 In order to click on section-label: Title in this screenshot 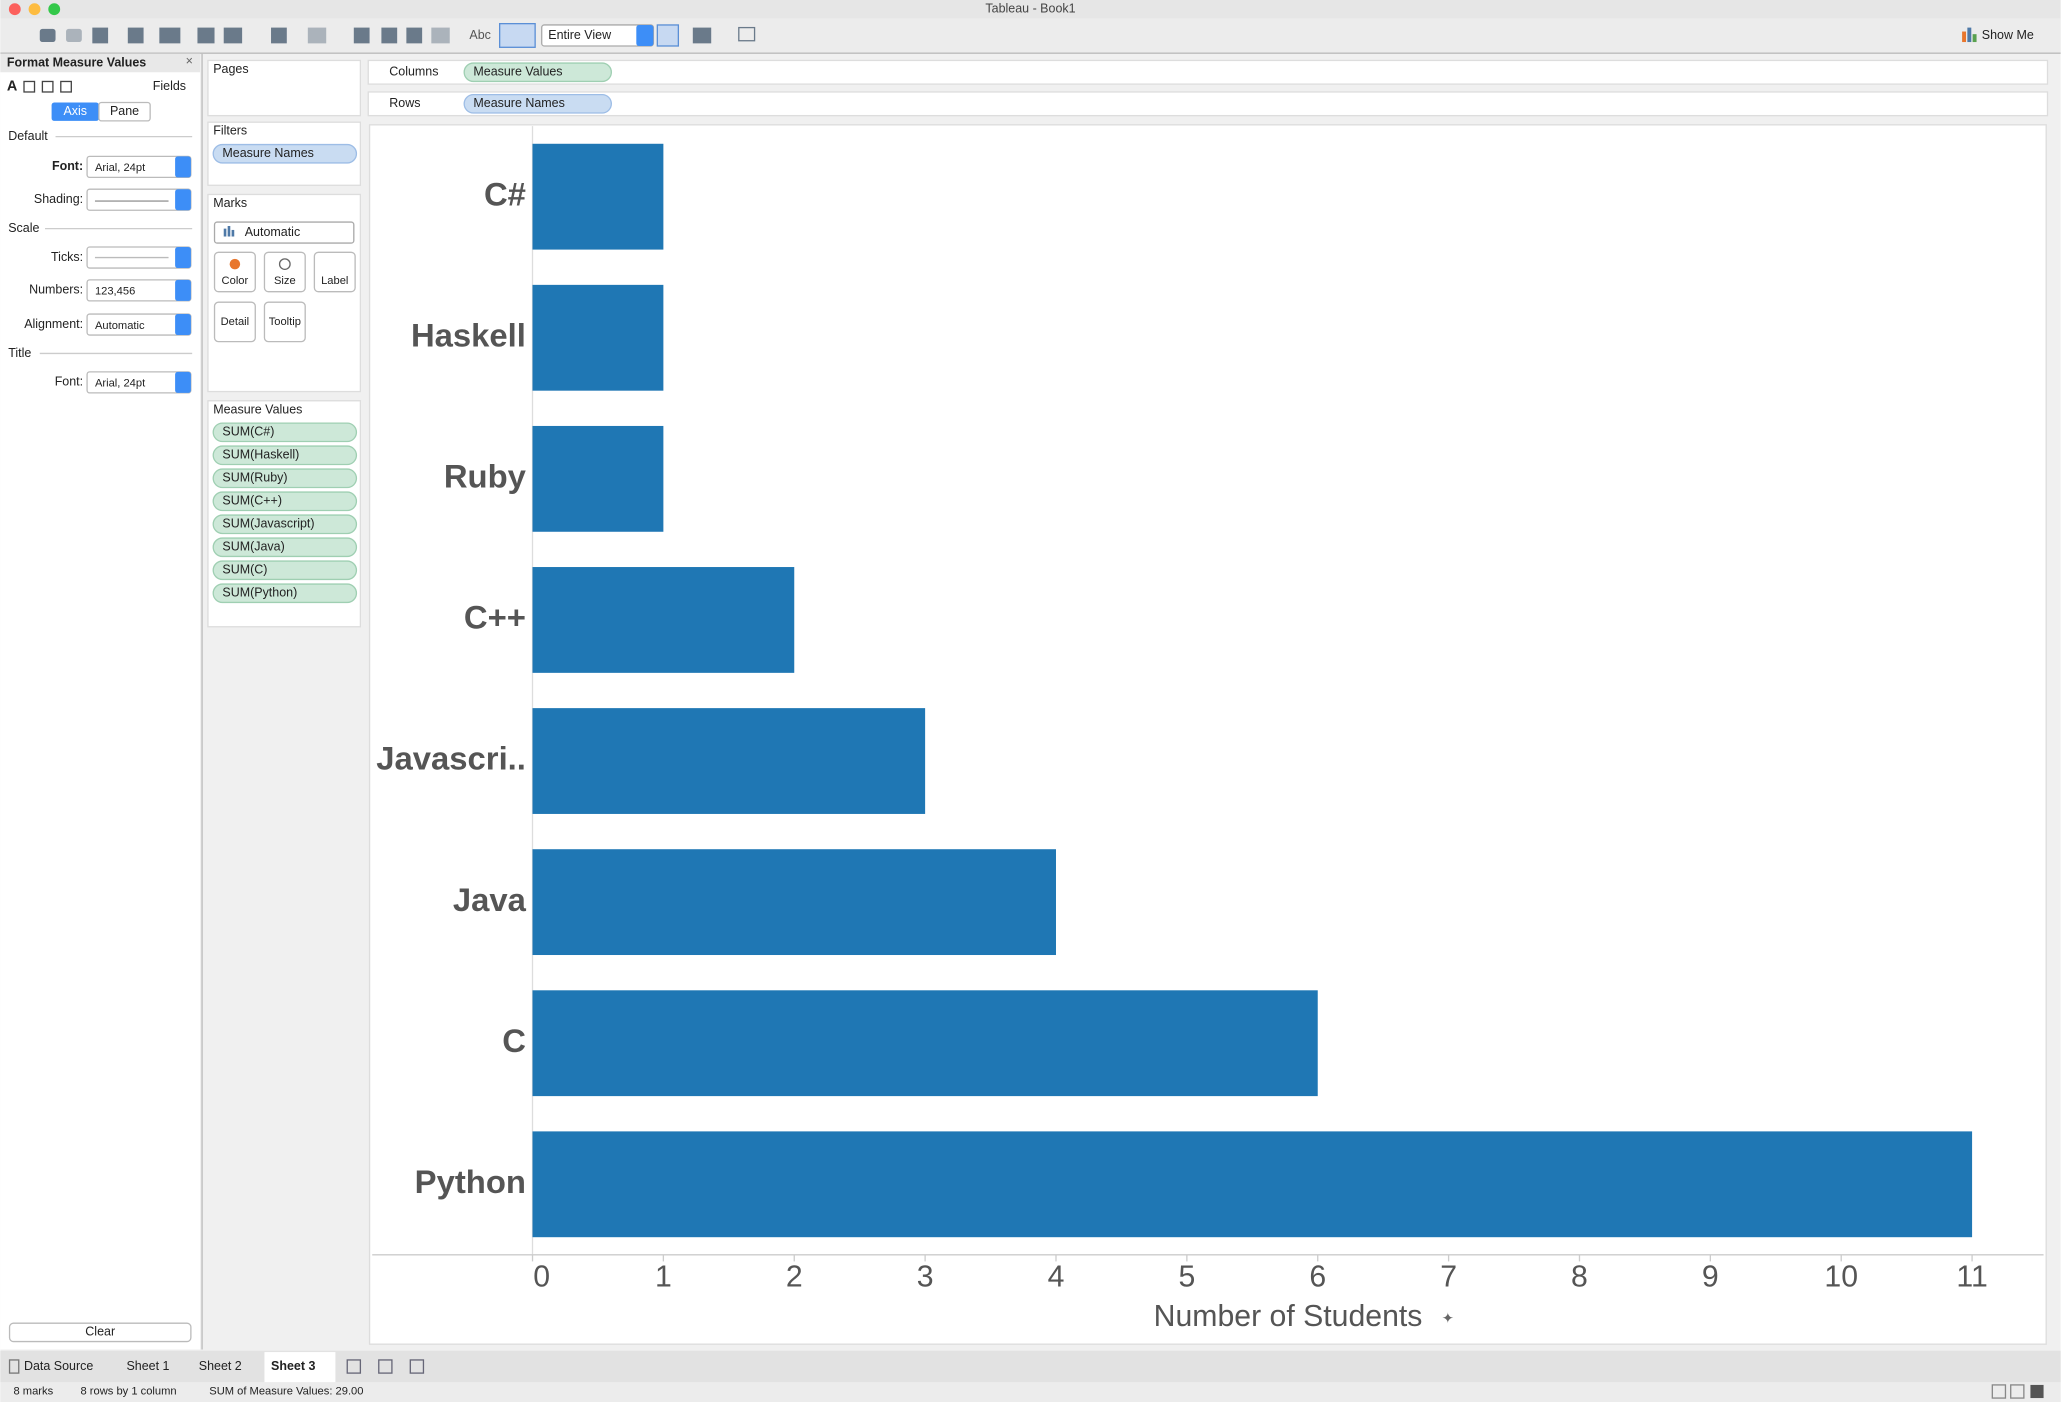, I will do `click(19, 353)`.